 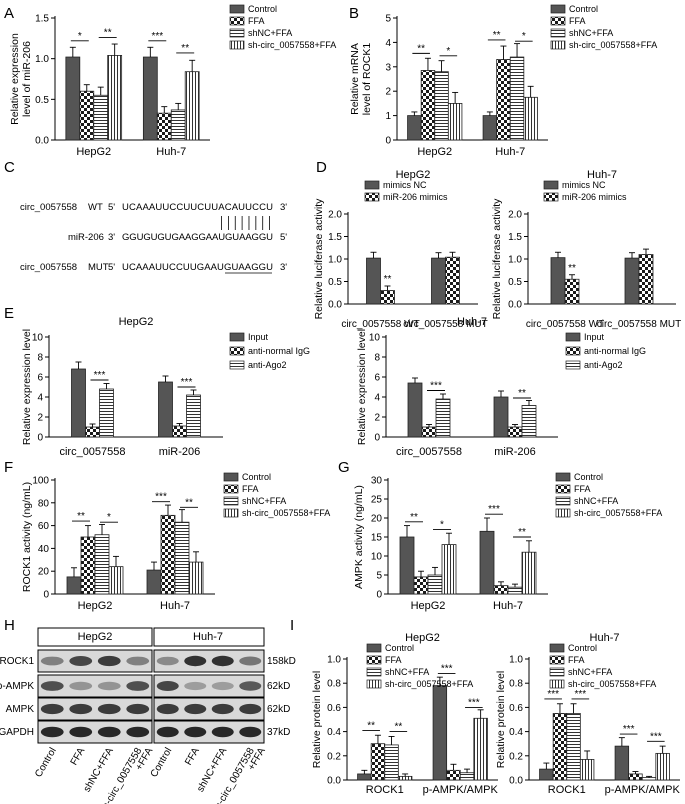 I want to click on category-label: ROCK1, so click(x=385, y=790).